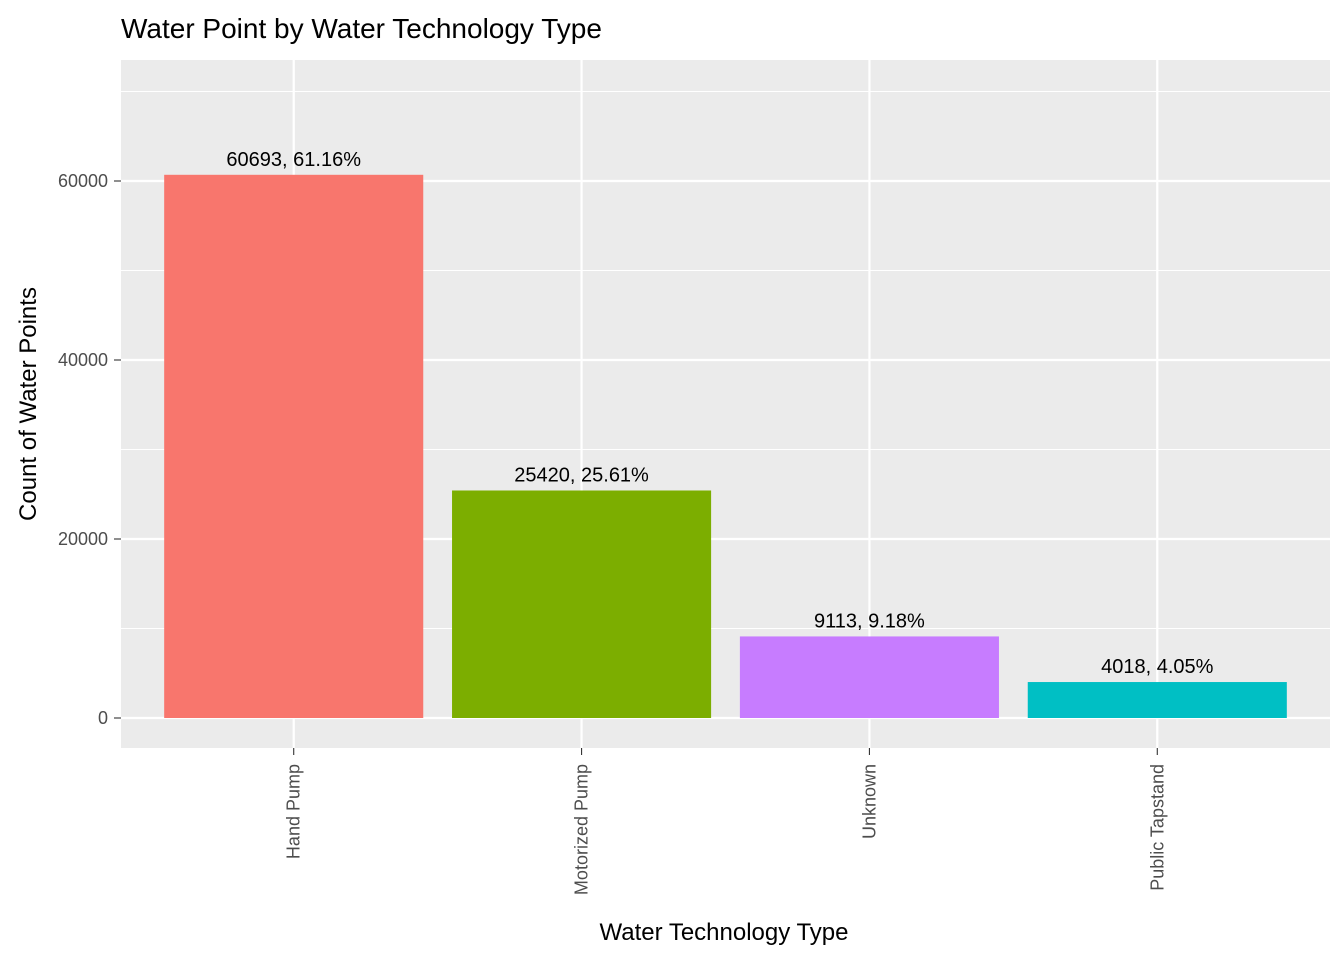  Describe the element at coordinates (1157, 667) in the screenshot. I see `data-label: 4018, 4.05%` at that location.